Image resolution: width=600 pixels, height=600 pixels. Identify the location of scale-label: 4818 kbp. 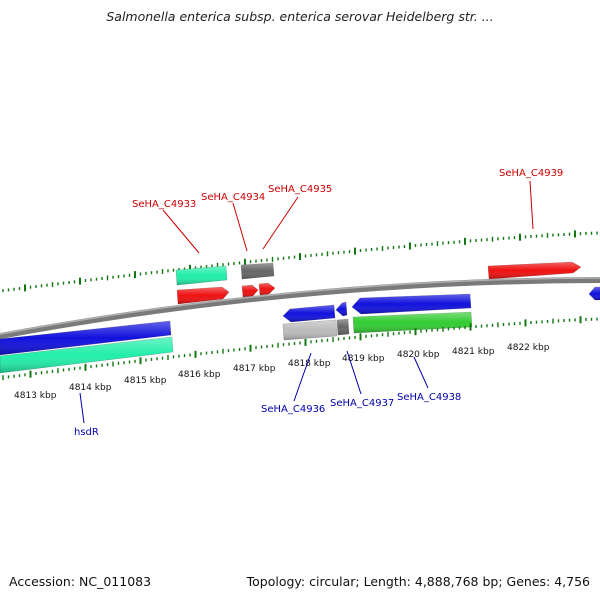
(309, 364).